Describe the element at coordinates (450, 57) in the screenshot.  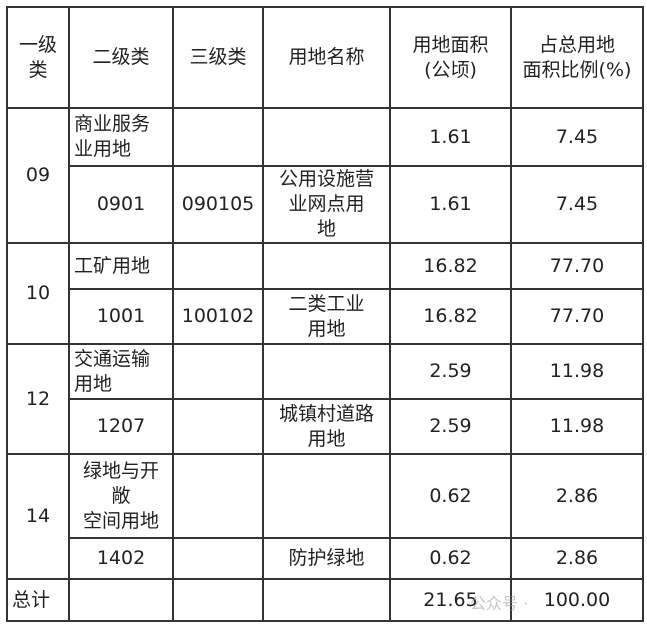
I see `header-area: 用地面积 (公顷)` at that location.